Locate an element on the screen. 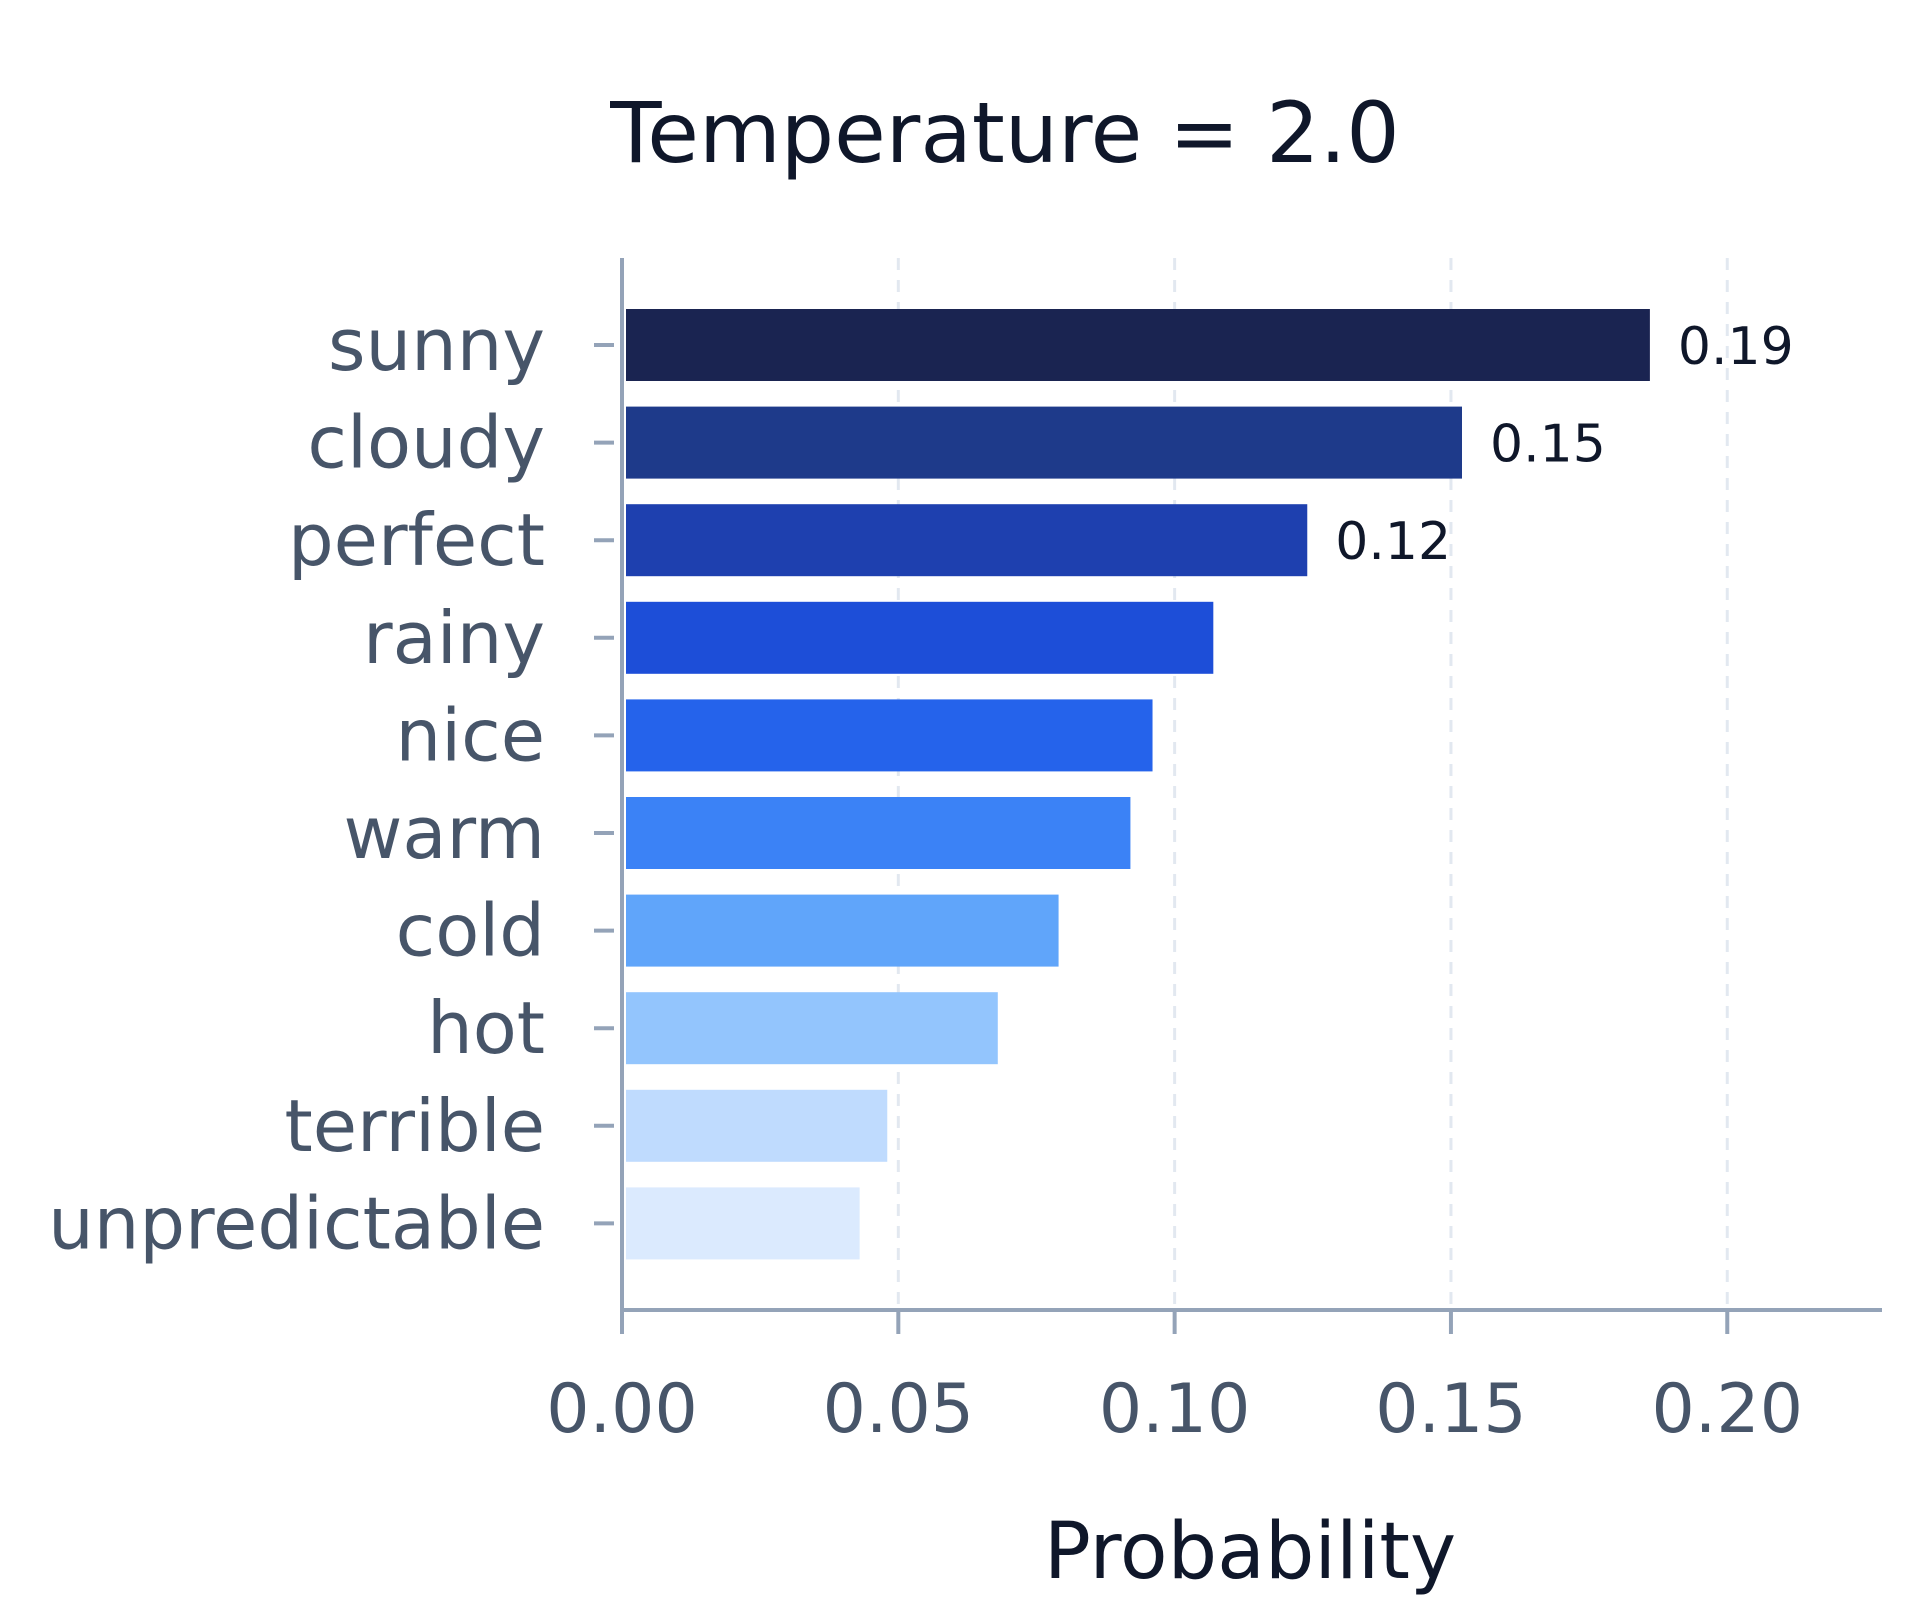 The width and height of the screenshot is (1920, 1600). category-label: rainy is located at coordinates (454, 638).